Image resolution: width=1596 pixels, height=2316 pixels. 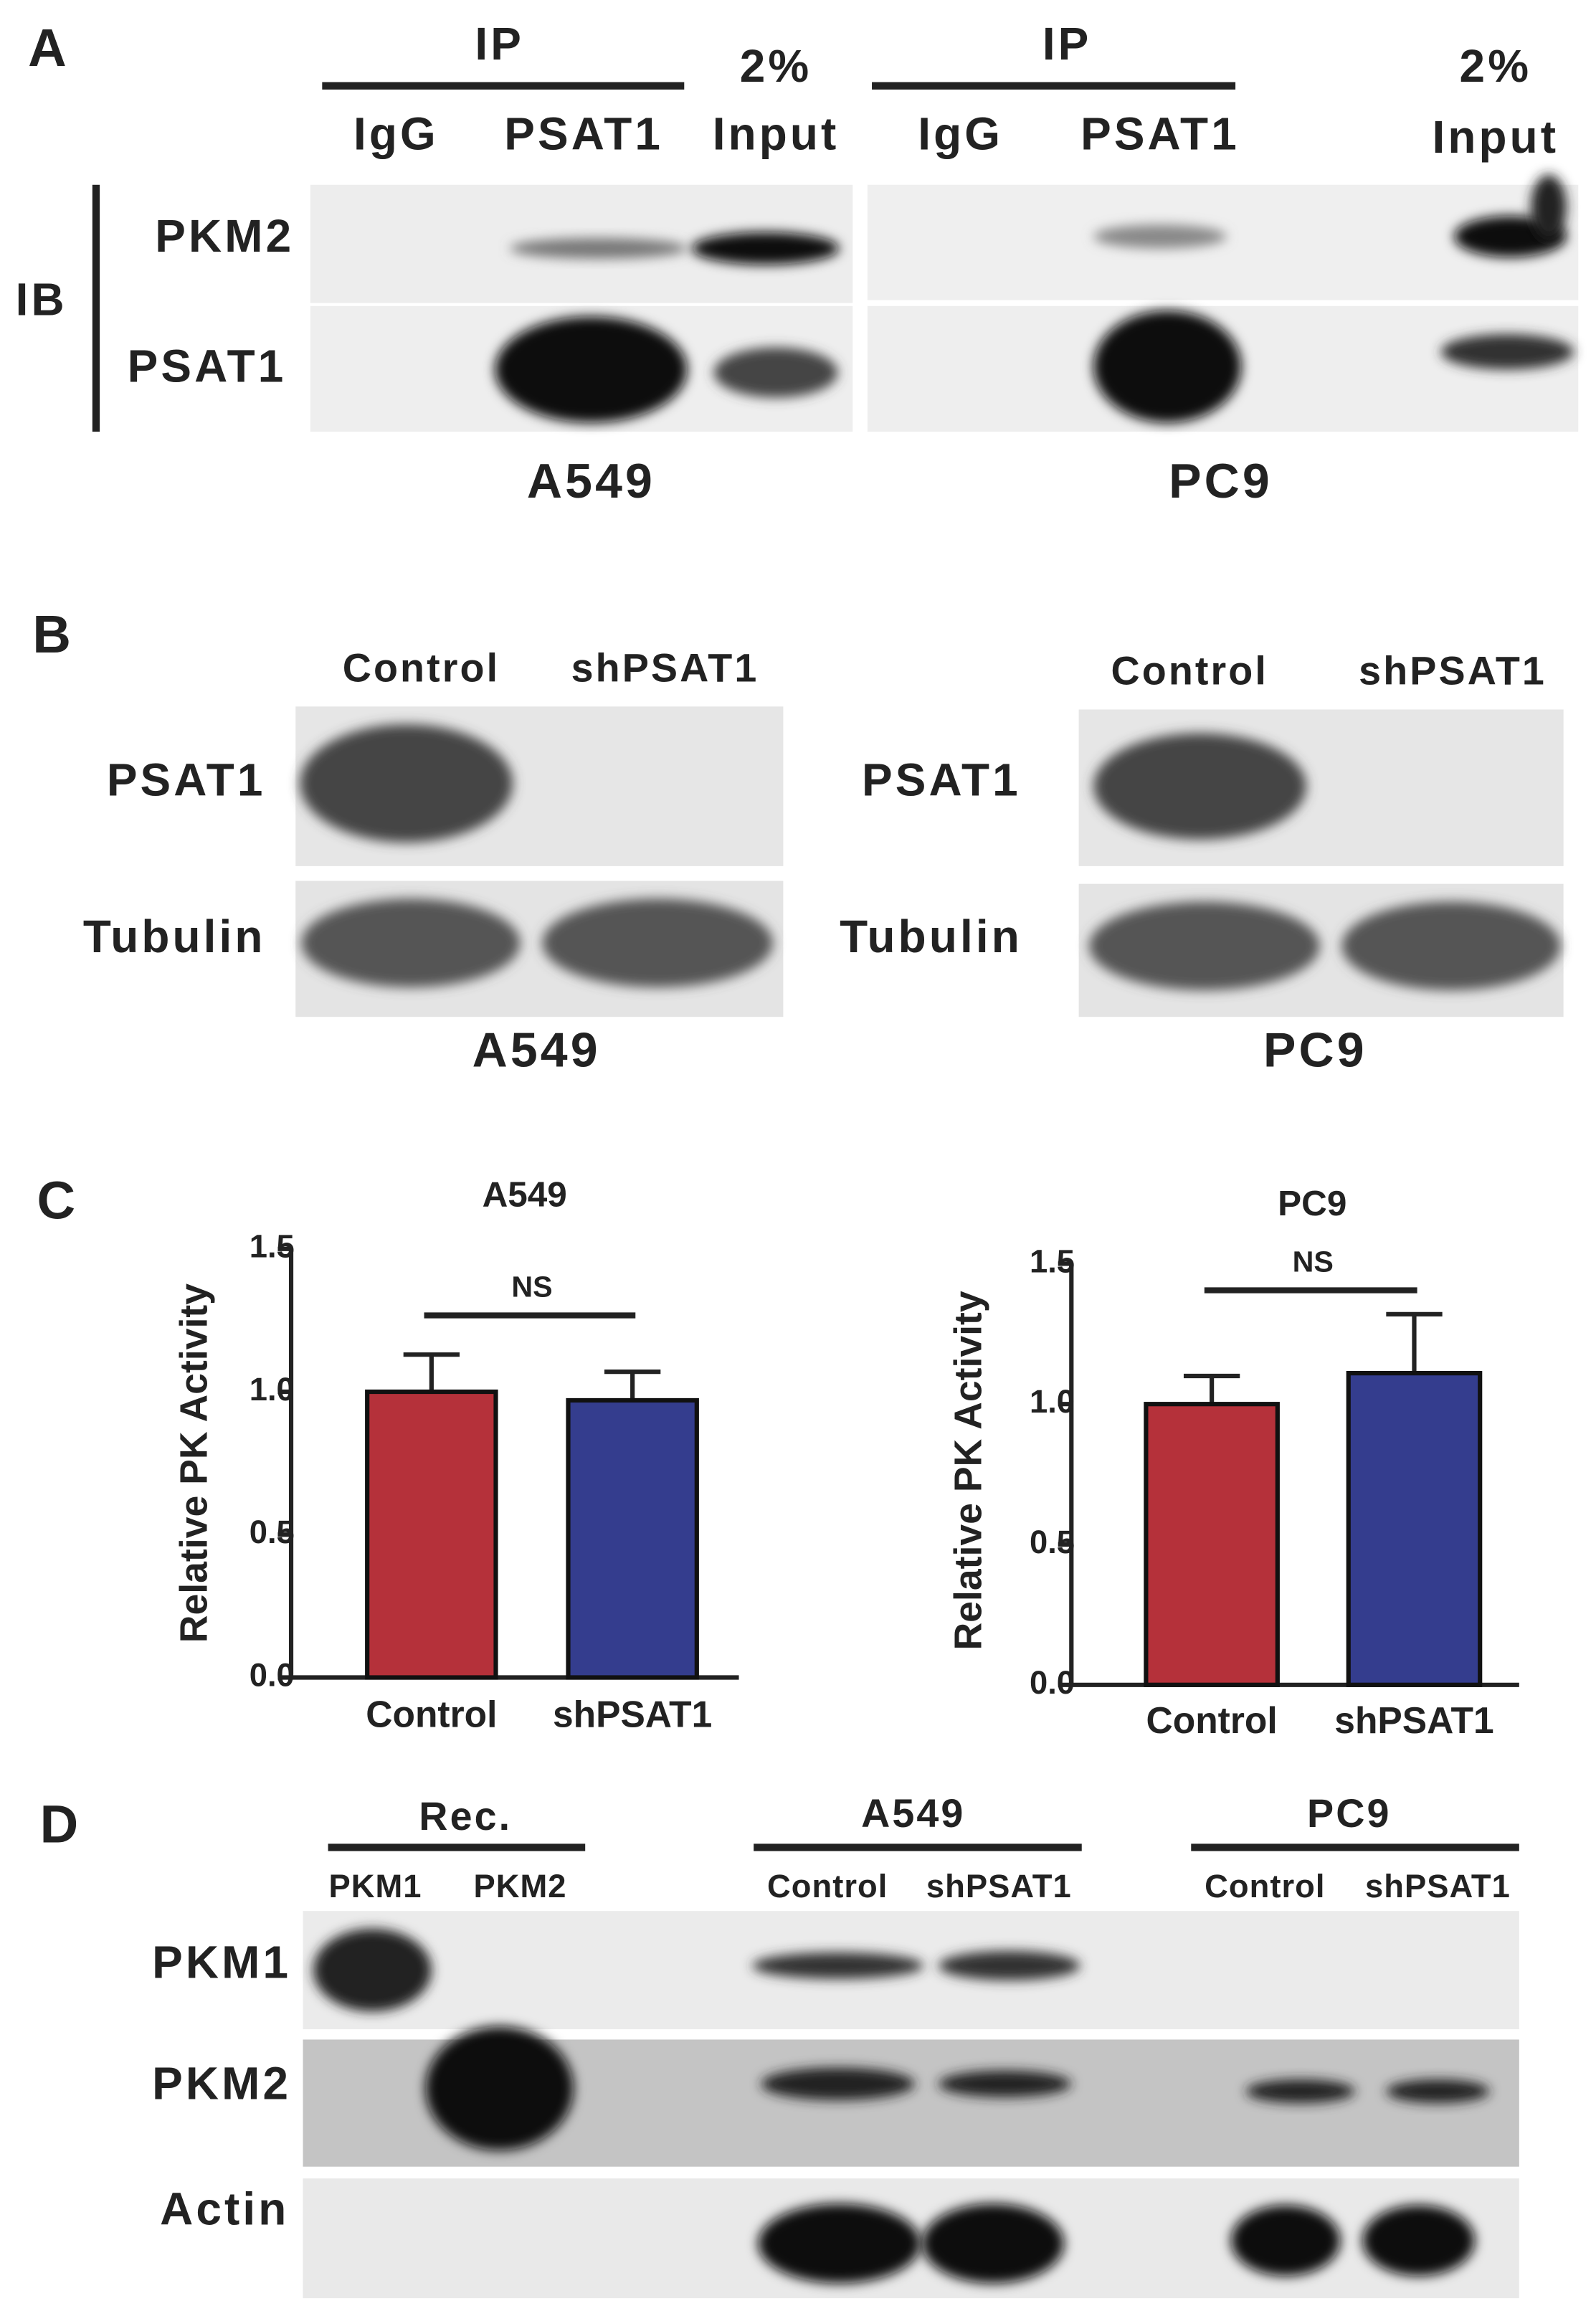 What do you see at coordinates (56, 1200) in the screenshot?
I see `panel-label: C` at bounding box center [56, 1200].